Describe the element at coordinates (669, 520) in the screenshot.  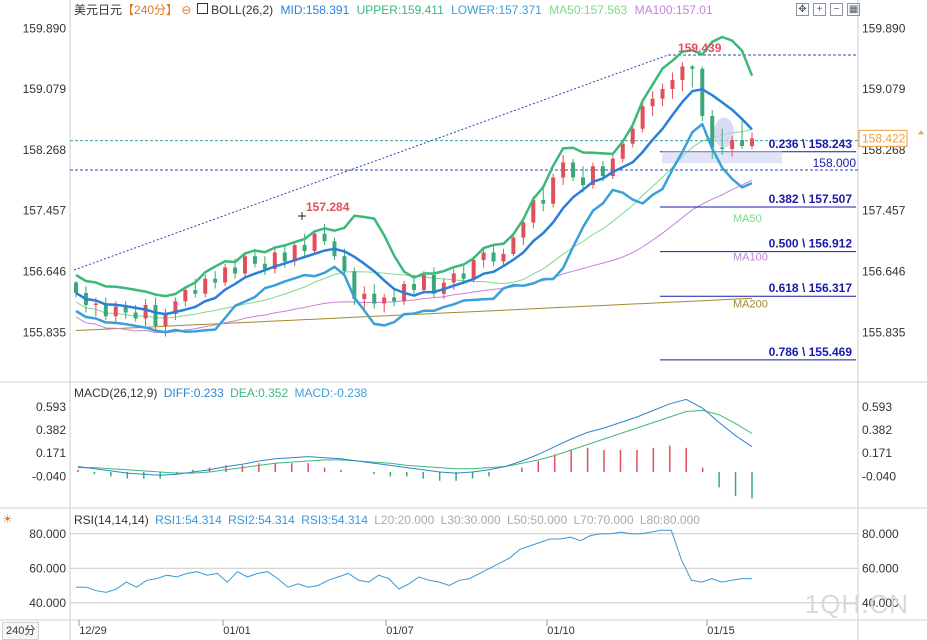
I see `l80-value: L80:80.000` at that location.